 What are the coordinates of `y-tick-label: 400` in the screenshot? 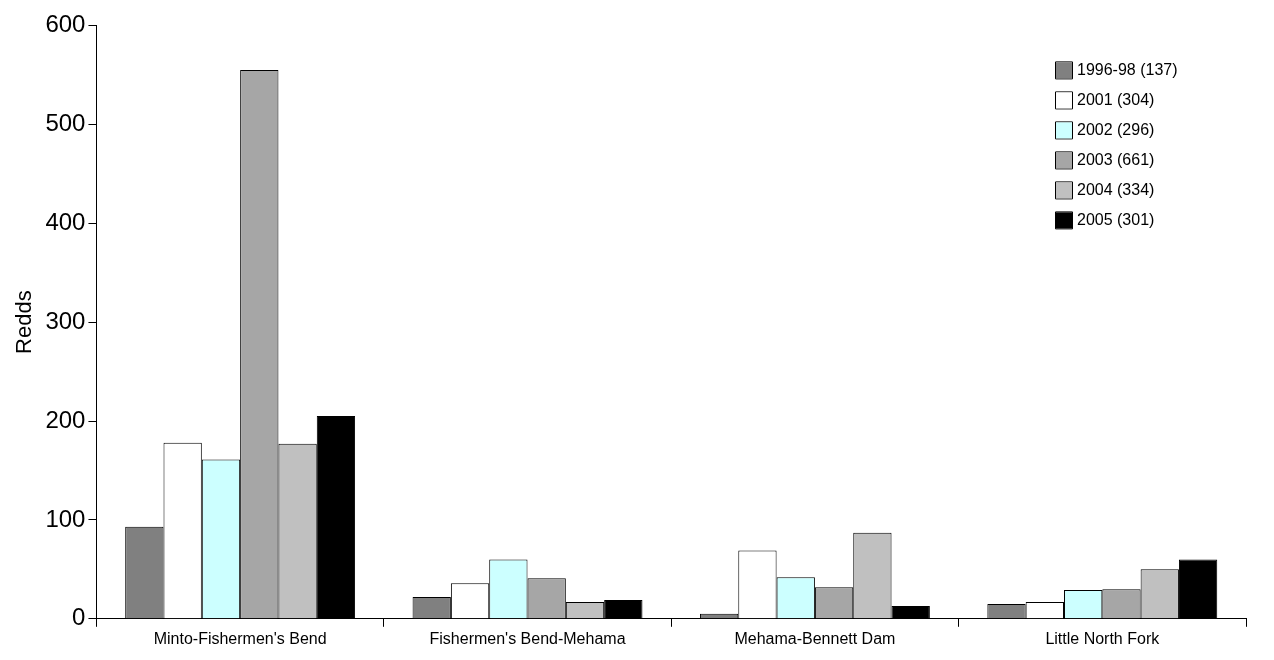 It's located at (65, 221).